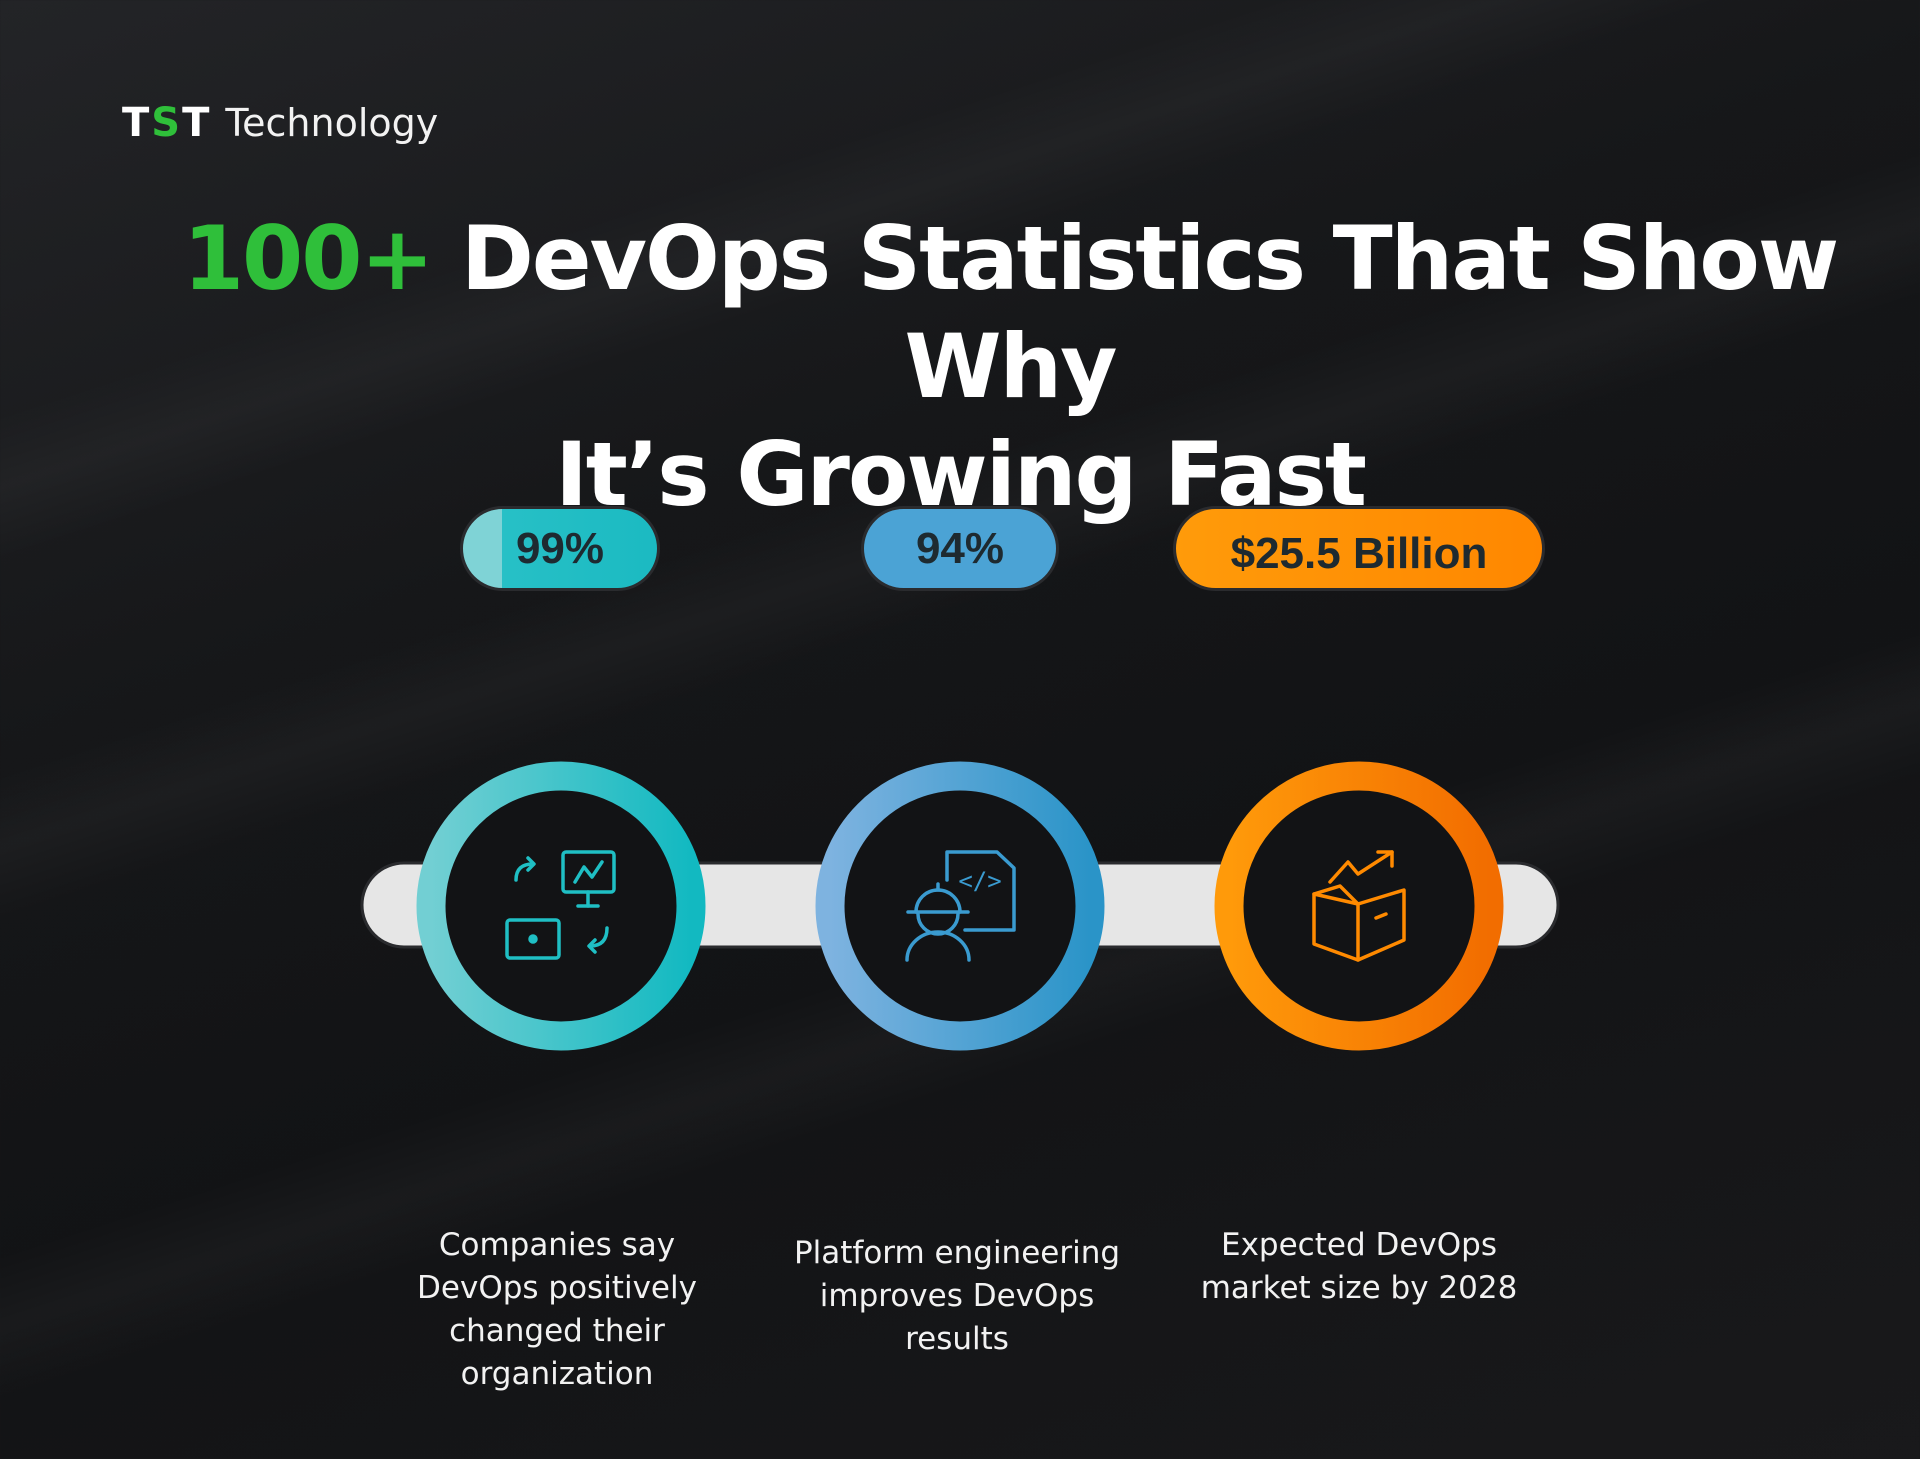 The width and height of the screenshot is (1920, 1459). I want to click on stat-badge-1: 99%, so click(560, 548).